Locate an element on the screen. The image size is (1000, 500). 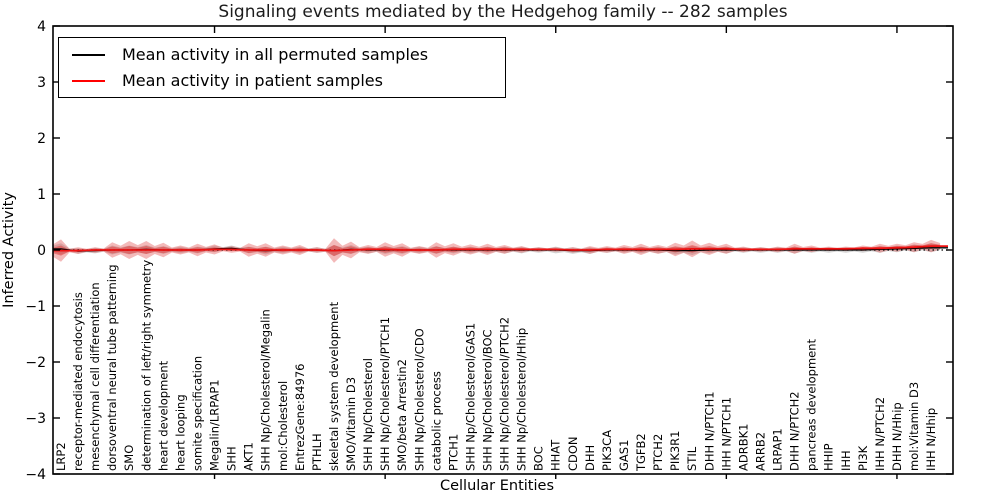
entity-label: DHH N/PTCH2 is located at coordinates (795, 431).